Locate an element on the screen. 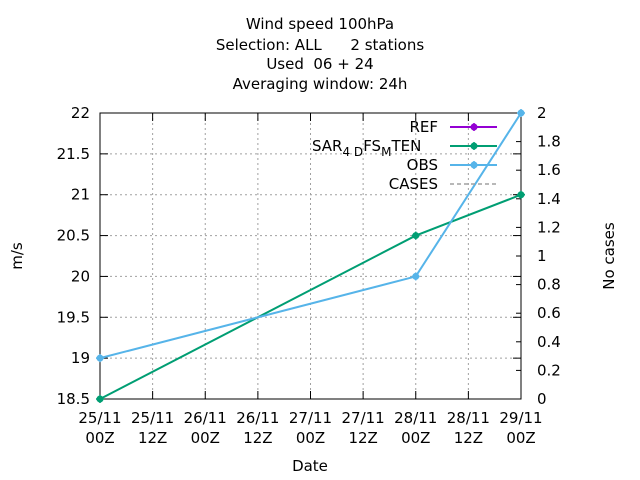 The width and height of the screenshot is (640, 480). y2-tick-label: 1.8 is located at coordinates (549, 142).